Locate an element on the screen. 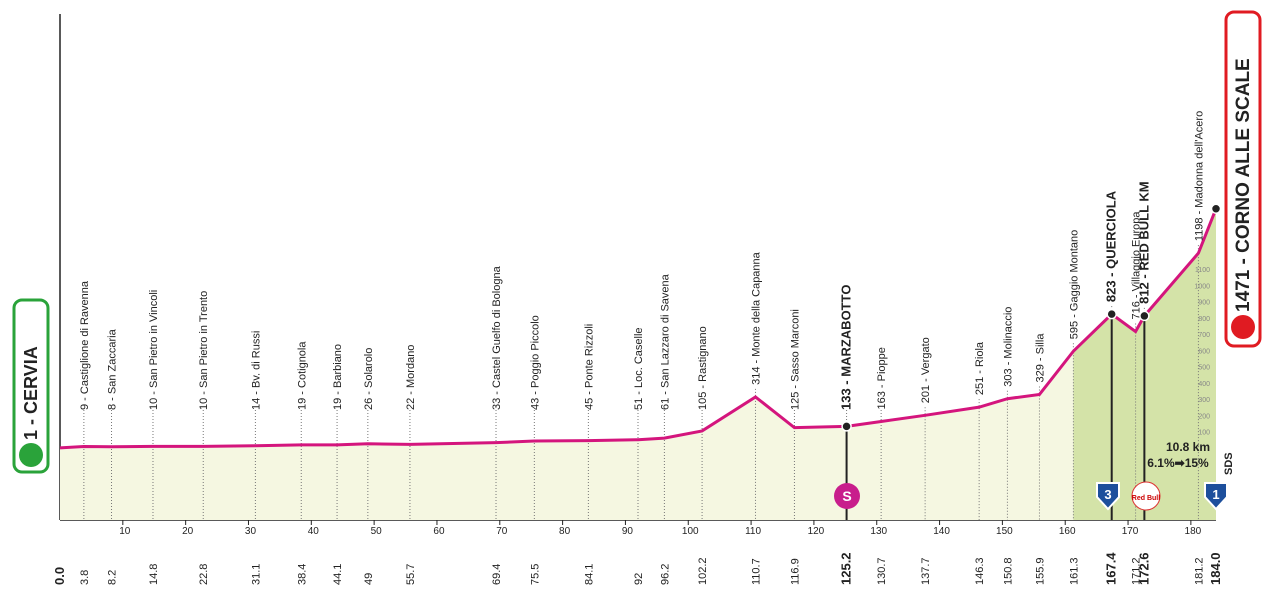 The image size is (1280, 590). waypoint-label: 26 - Solarolo is located at coordinates (369, 379).